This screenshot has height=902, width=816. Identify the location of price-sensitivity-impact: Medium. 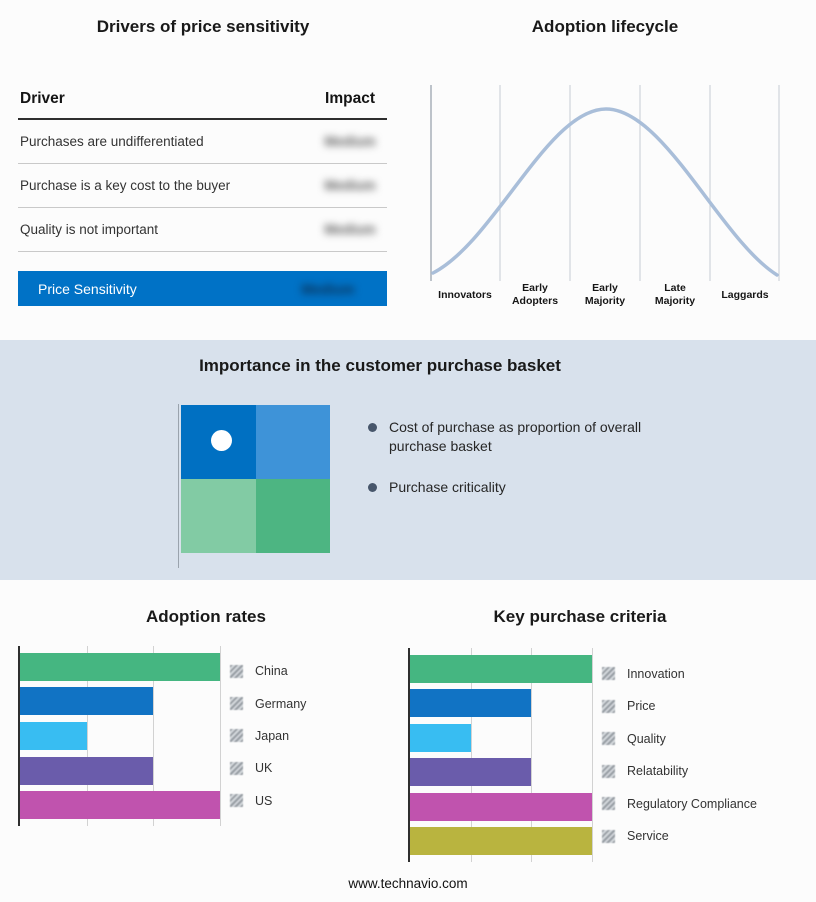
(328, 288).